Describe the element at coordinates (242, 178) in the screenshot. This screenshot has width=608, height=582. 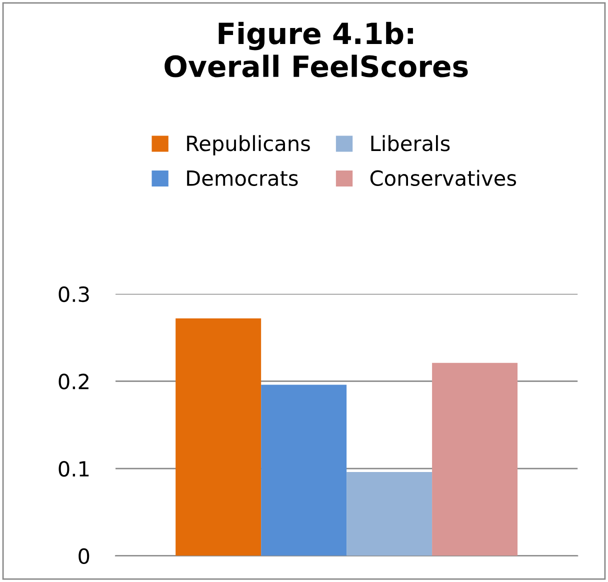
I see `legend-label: Democrats` at that location.